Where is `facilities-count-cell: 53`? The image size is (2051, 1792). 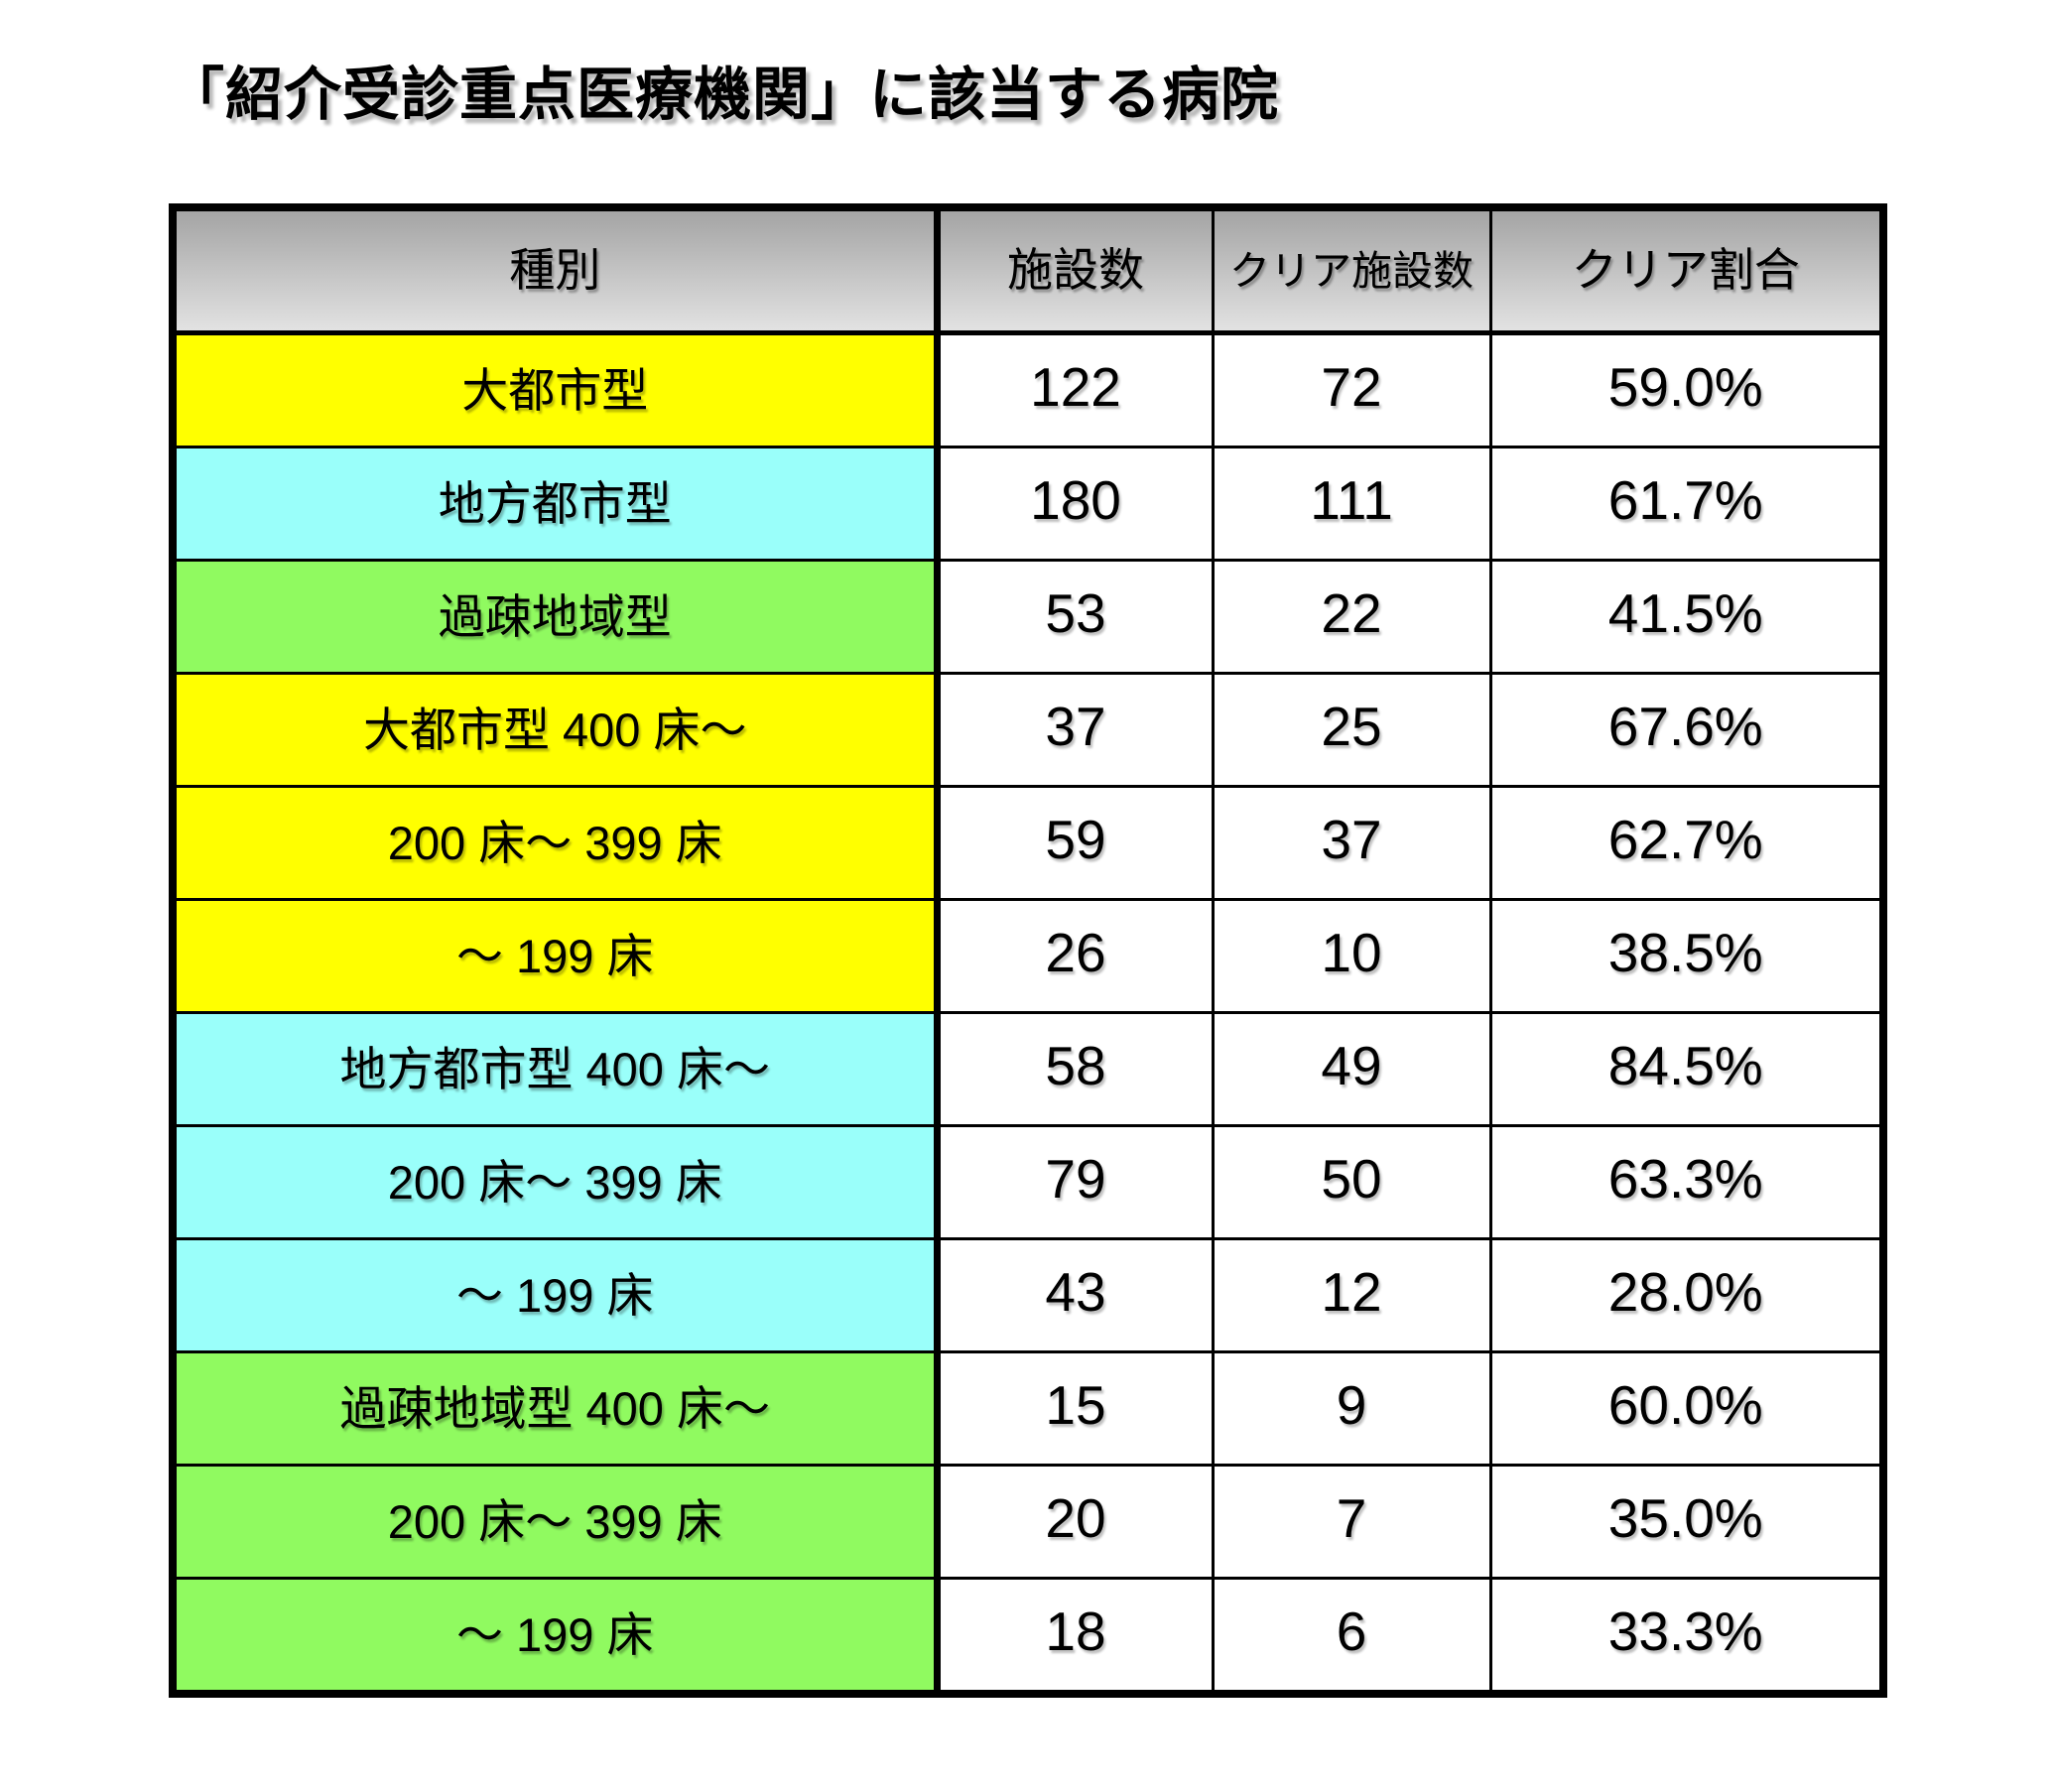
facilities-count-cell: 53 is located at coordinates (1075, 617).